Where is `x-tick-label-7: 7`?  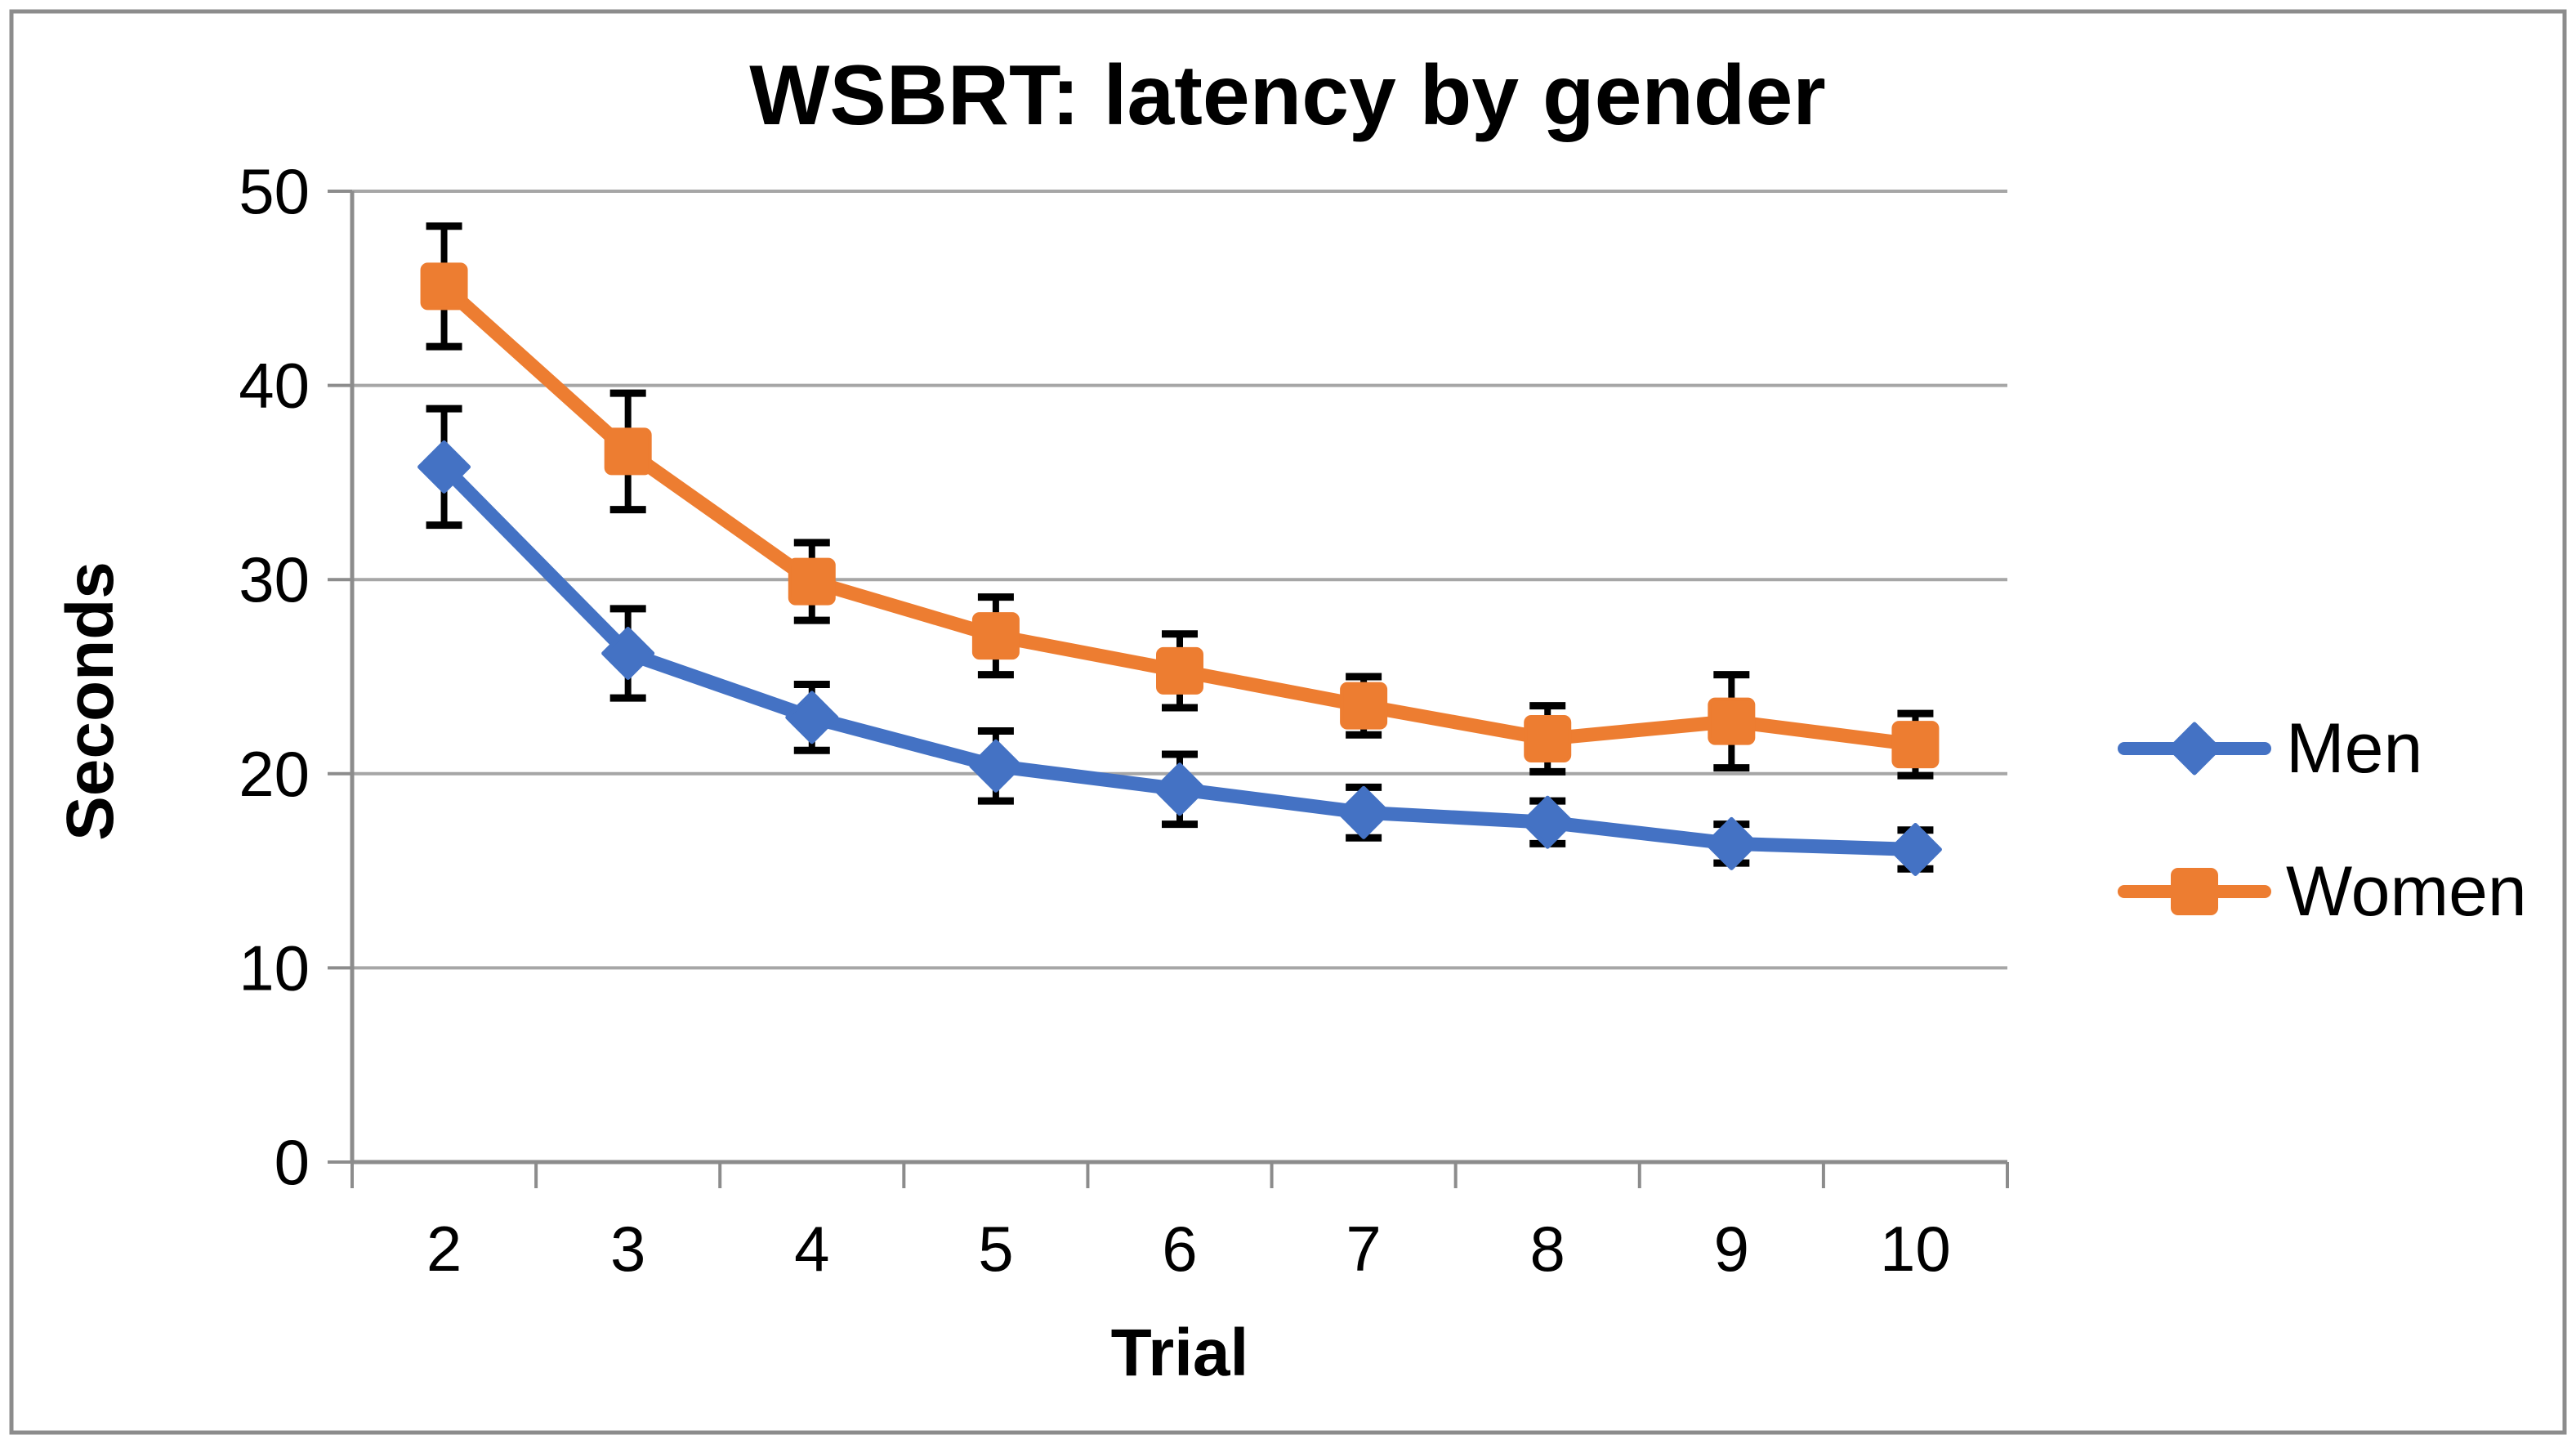
x-tick-label-7: 7 is located at coordinates (1364, 1249).